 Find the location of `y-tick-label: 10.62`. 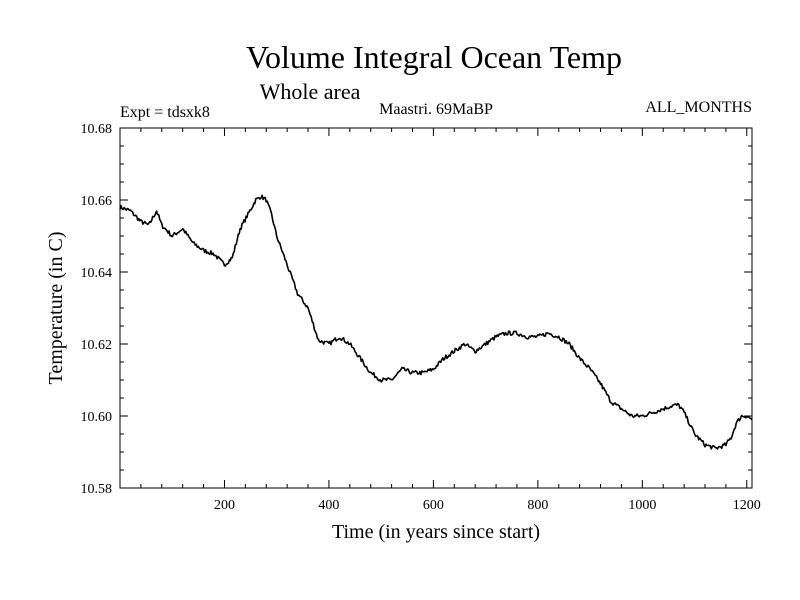

y-tick-label: 10.62 is located at coordinates (97, 345).